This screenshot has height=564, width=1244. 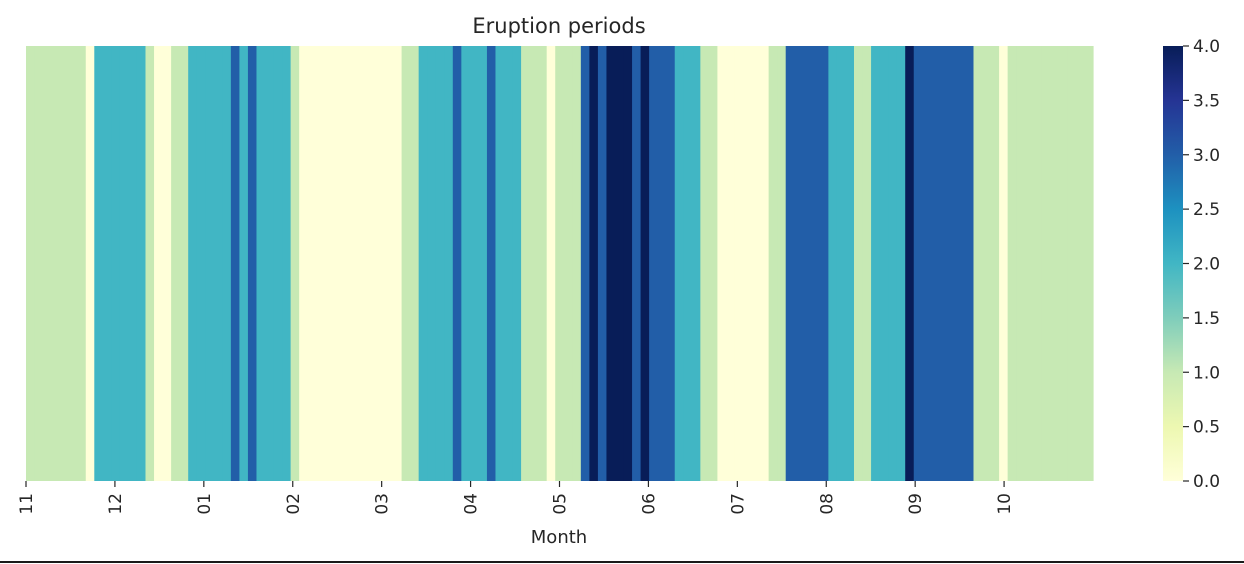 I want to click on bottom-border, so click(x=622, y=562).